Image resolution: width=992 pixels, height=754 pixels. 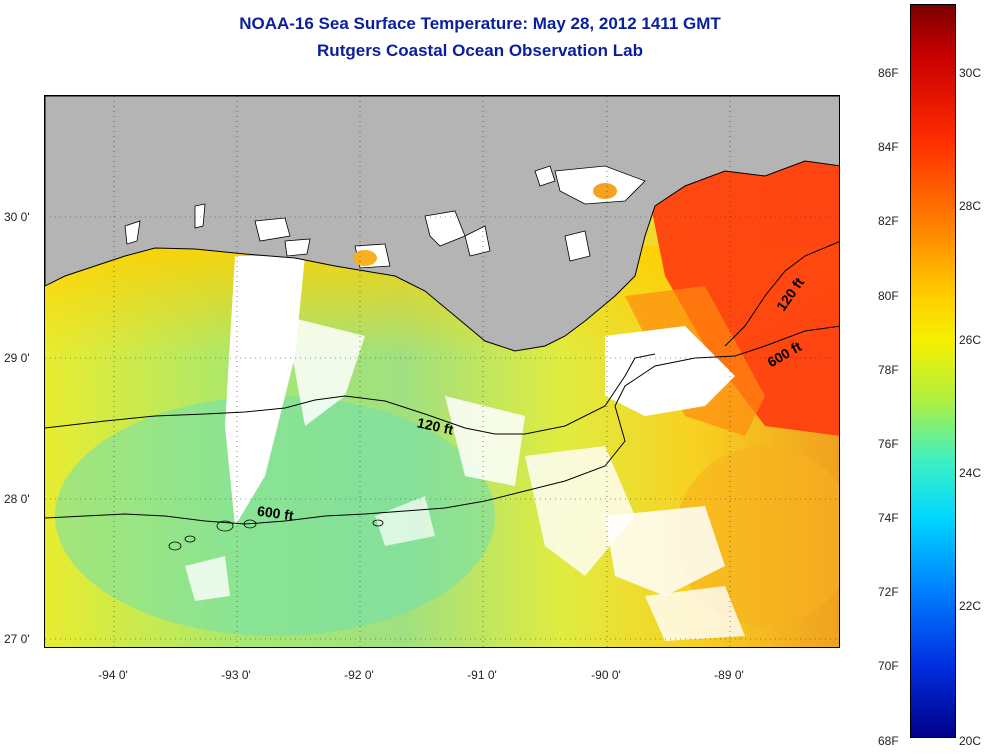 What do you see at coordinates (435, 425) in the screenshot?
I see `contour-label-120ft-west: 120 ft` at bounding box center [435, 425].